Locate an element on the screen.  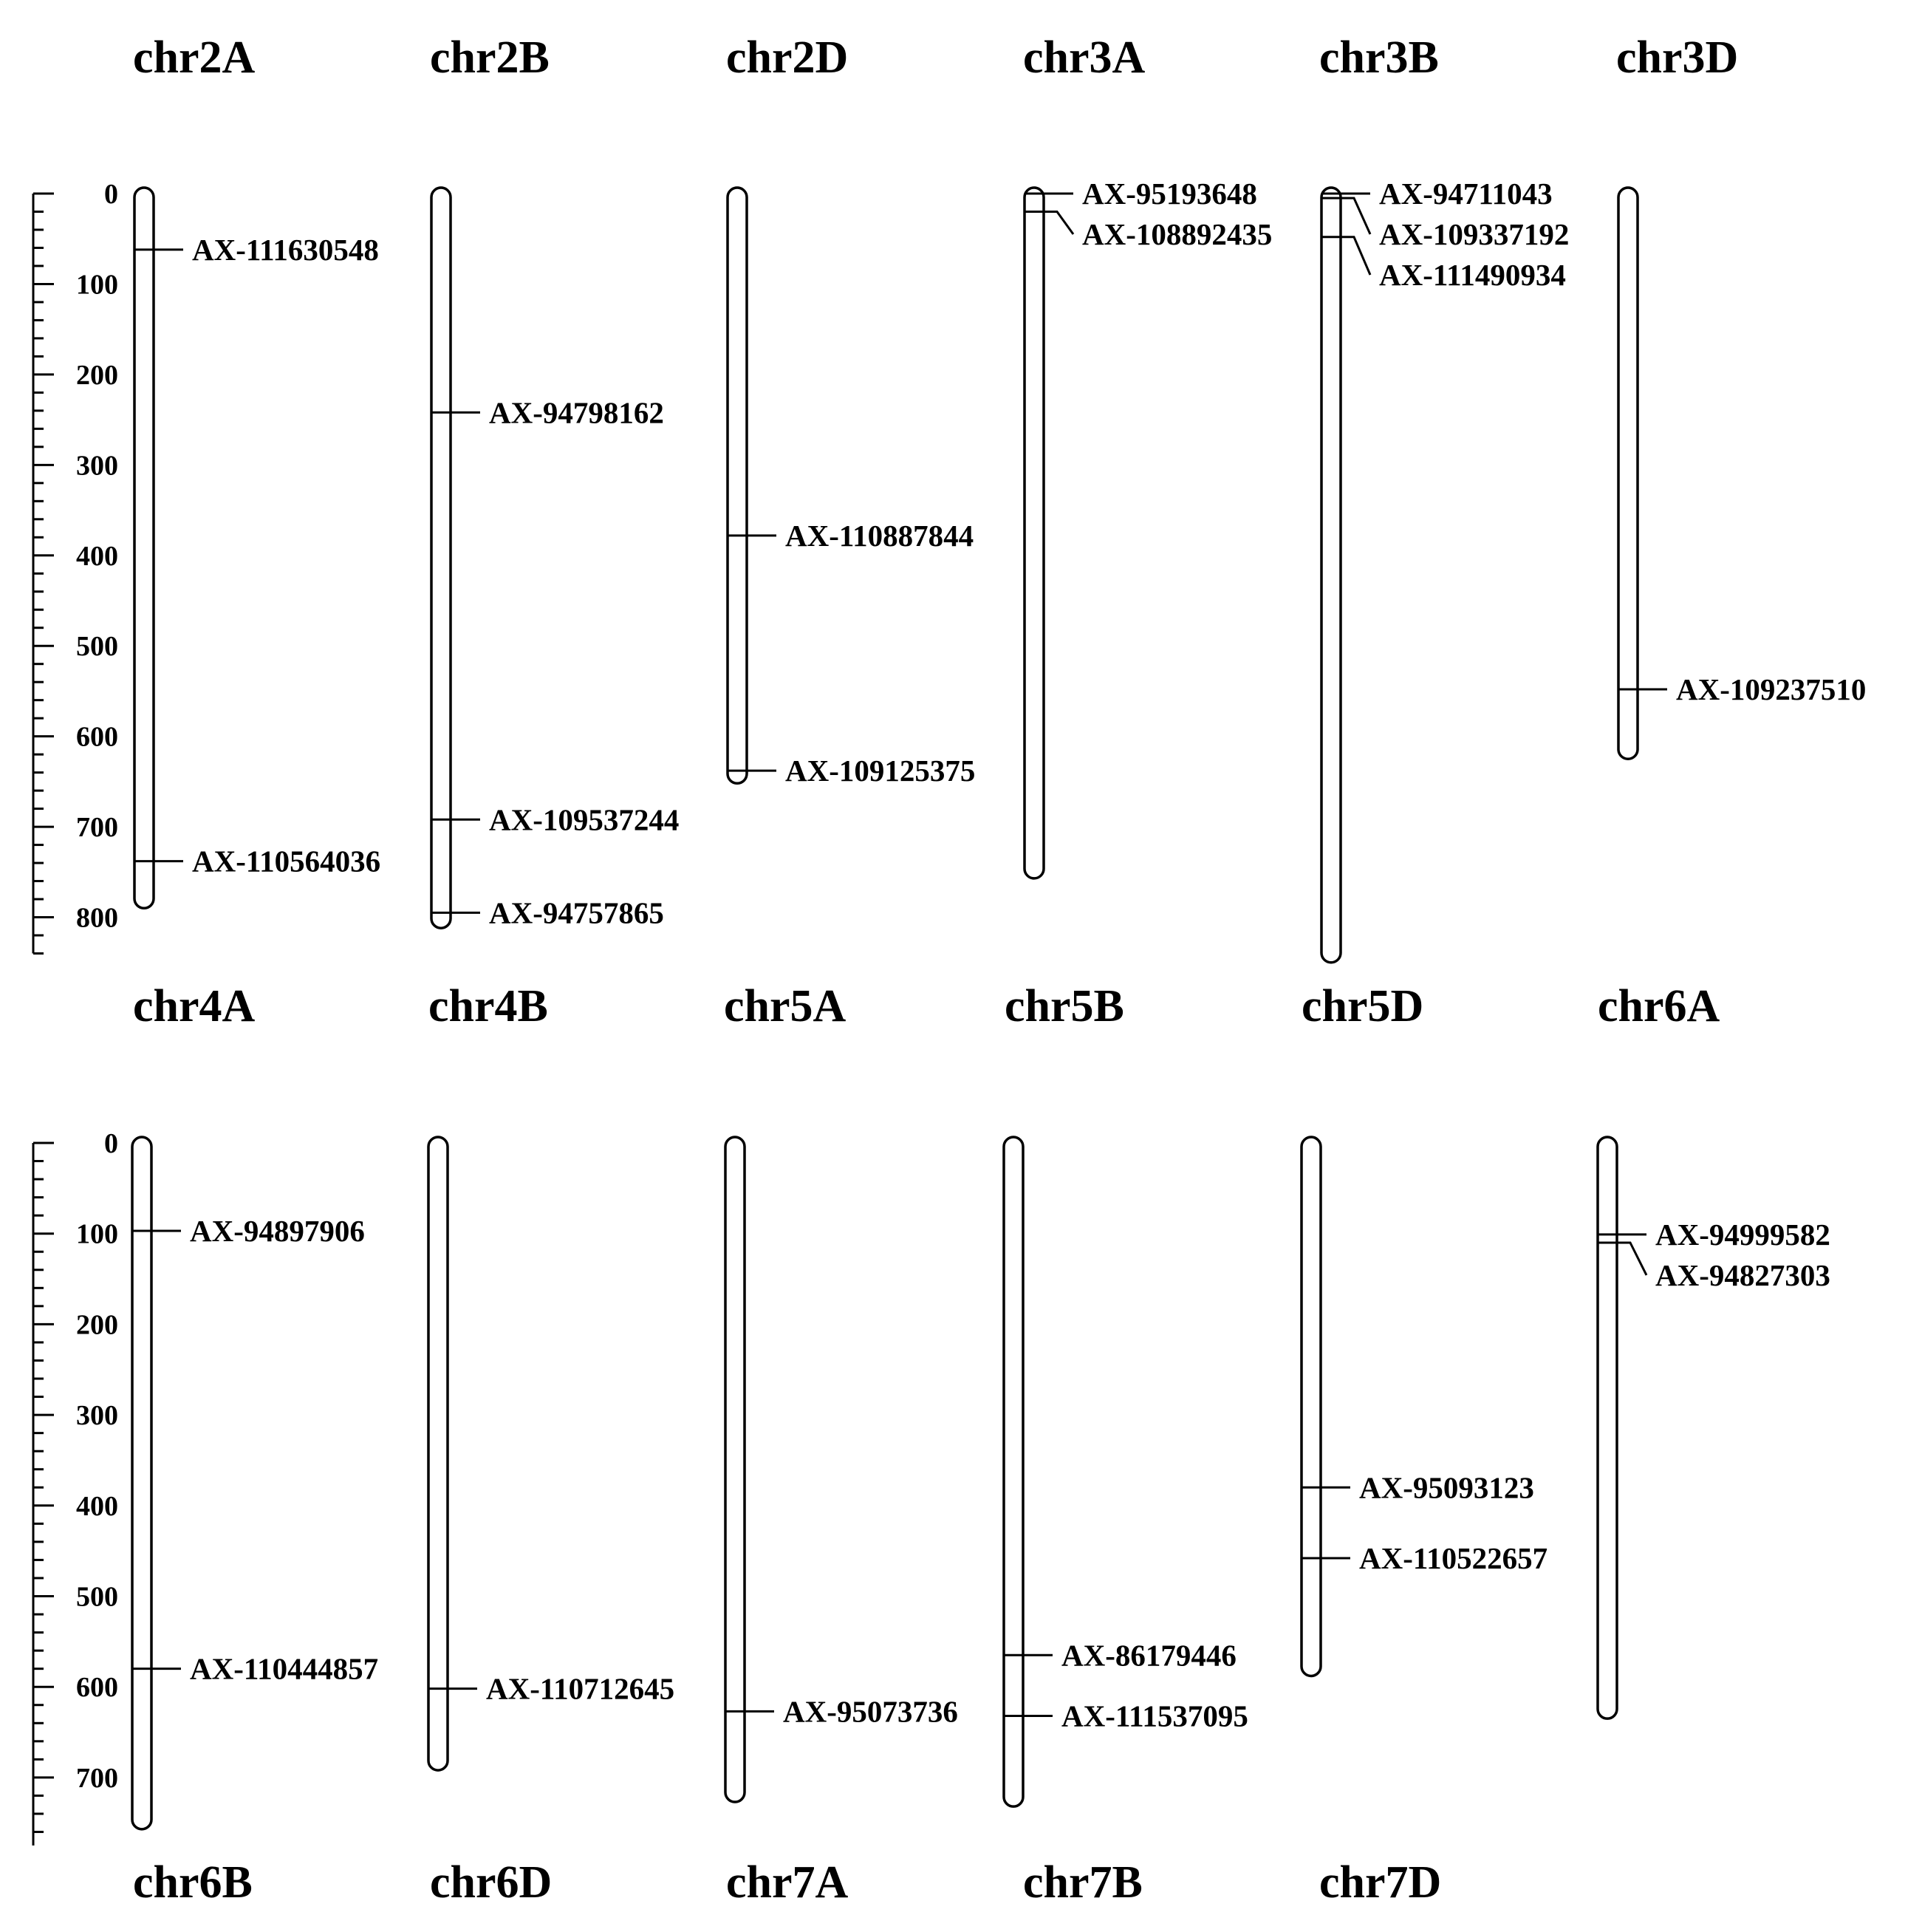
chromosome: AX-95093123 AX-110522657 is located at coordinates (1423, 1407).